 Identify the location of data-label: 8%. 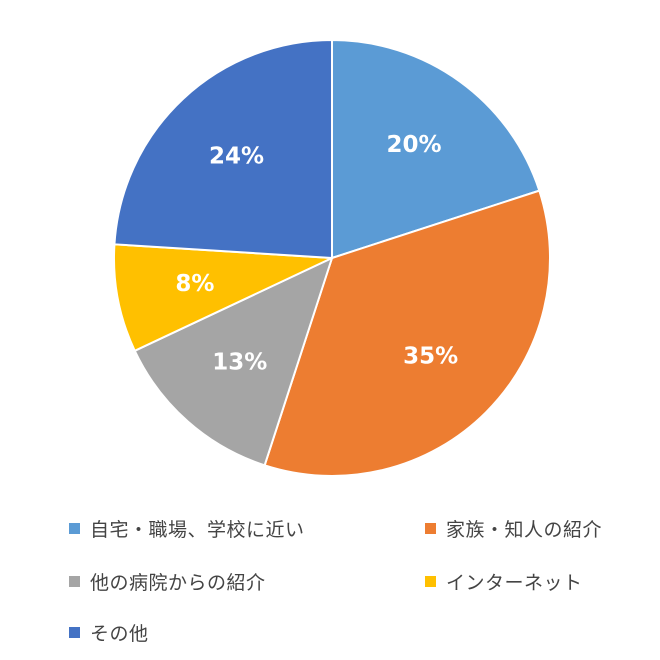
(194, 284).